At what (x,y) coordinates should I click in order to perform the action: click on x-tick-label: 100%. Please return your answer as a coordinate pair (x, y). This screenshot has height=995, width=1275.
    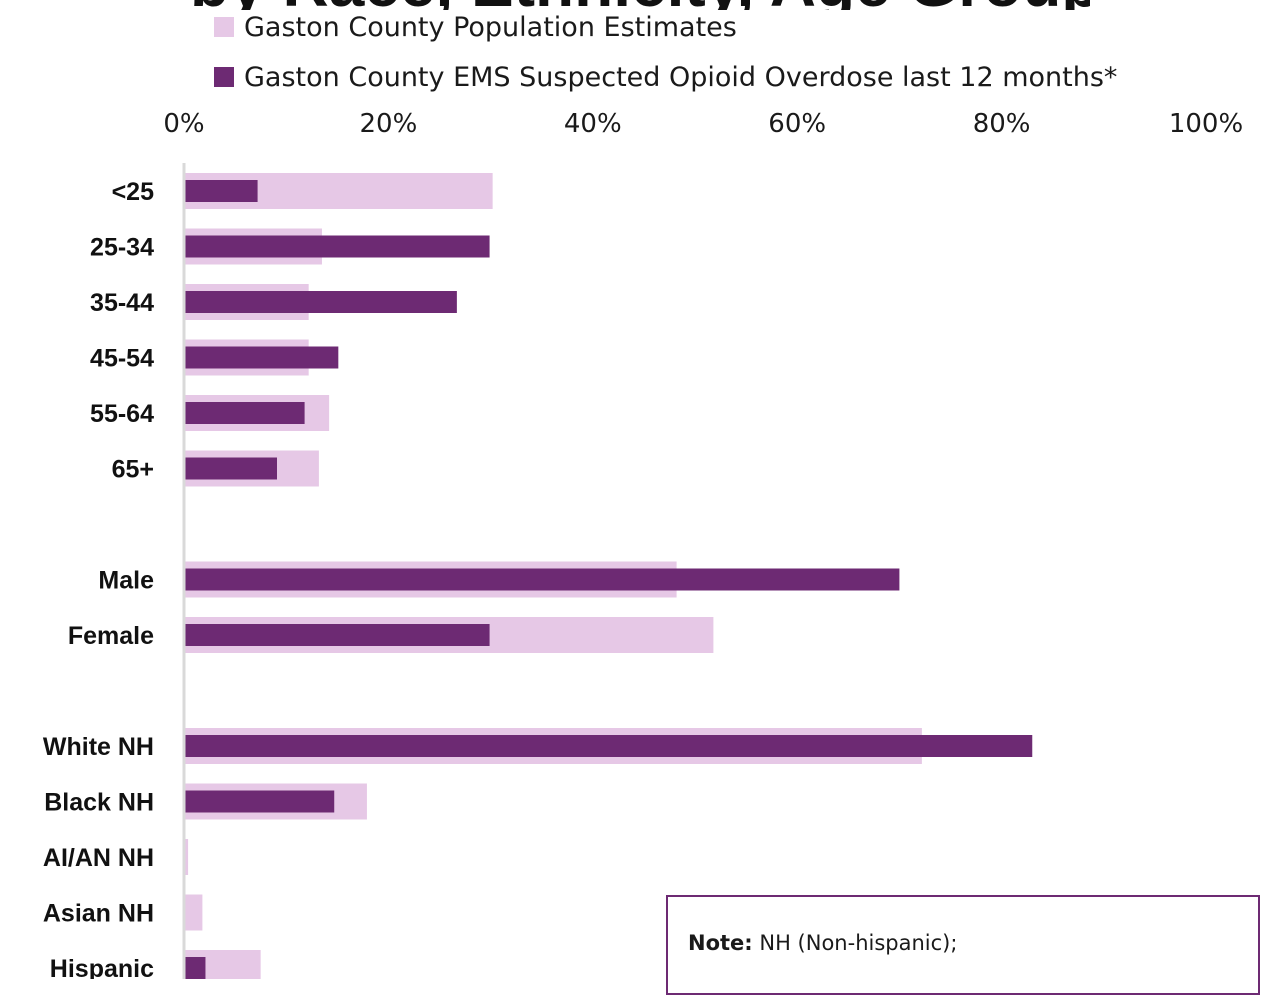
    Looking at the image, I should click on (1206, 124).